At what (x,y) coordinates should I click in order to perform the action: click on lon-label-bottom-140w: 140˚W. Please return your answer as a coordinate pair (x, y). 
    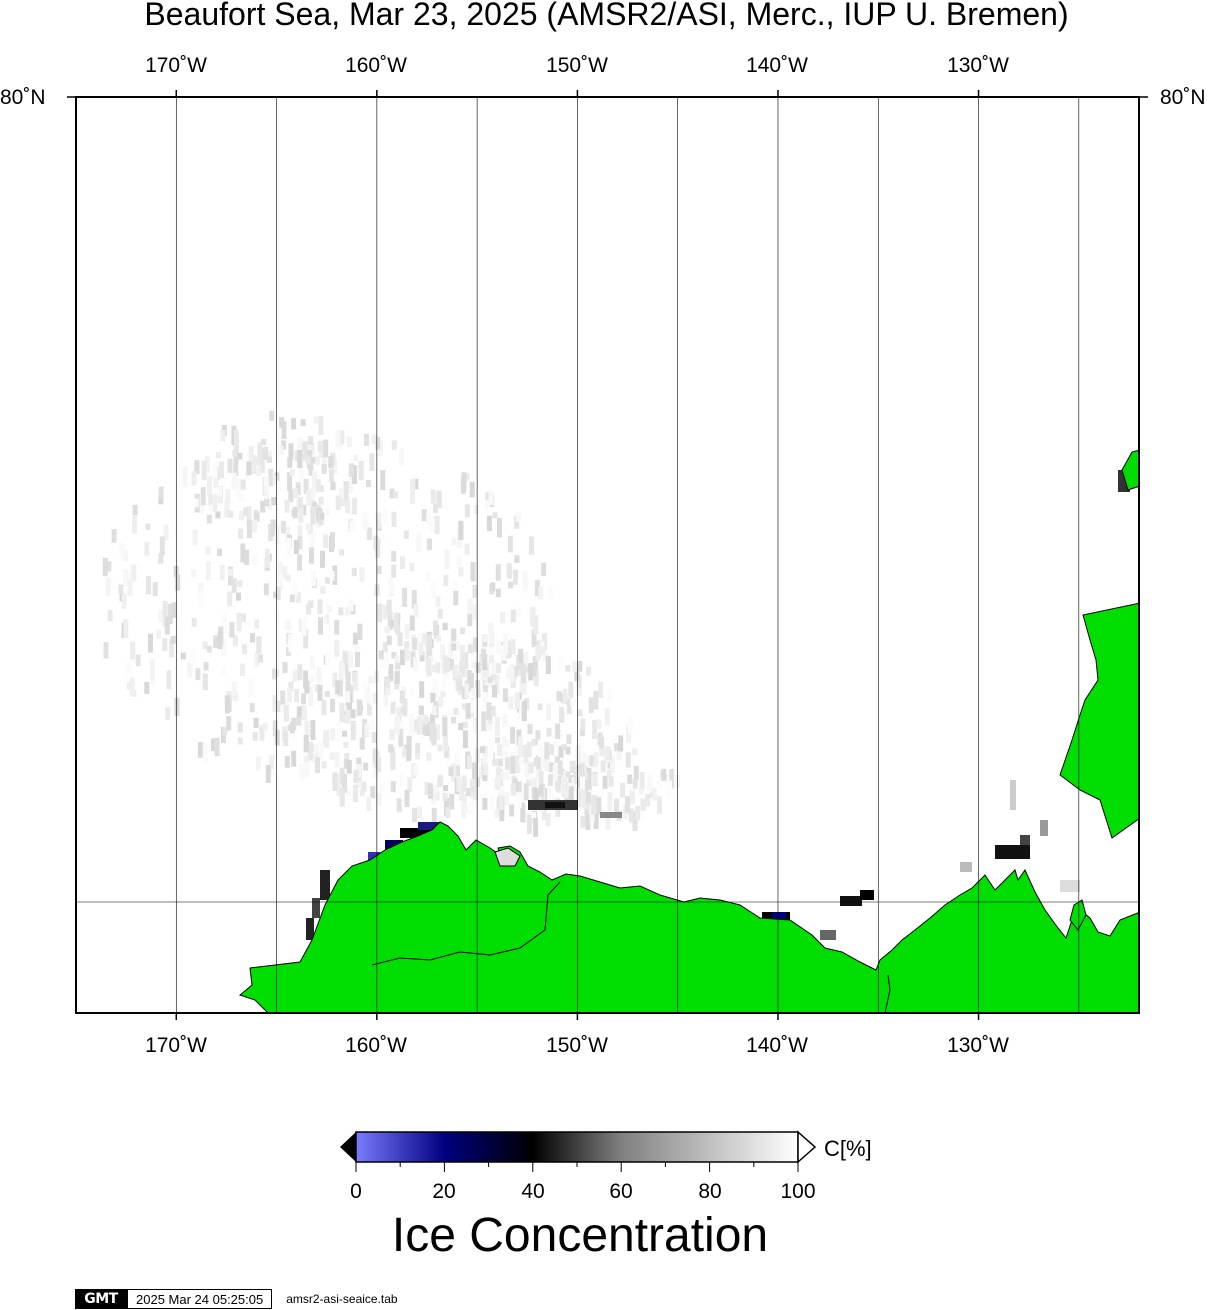
    Looking at the image, I should click on (777, 1045).